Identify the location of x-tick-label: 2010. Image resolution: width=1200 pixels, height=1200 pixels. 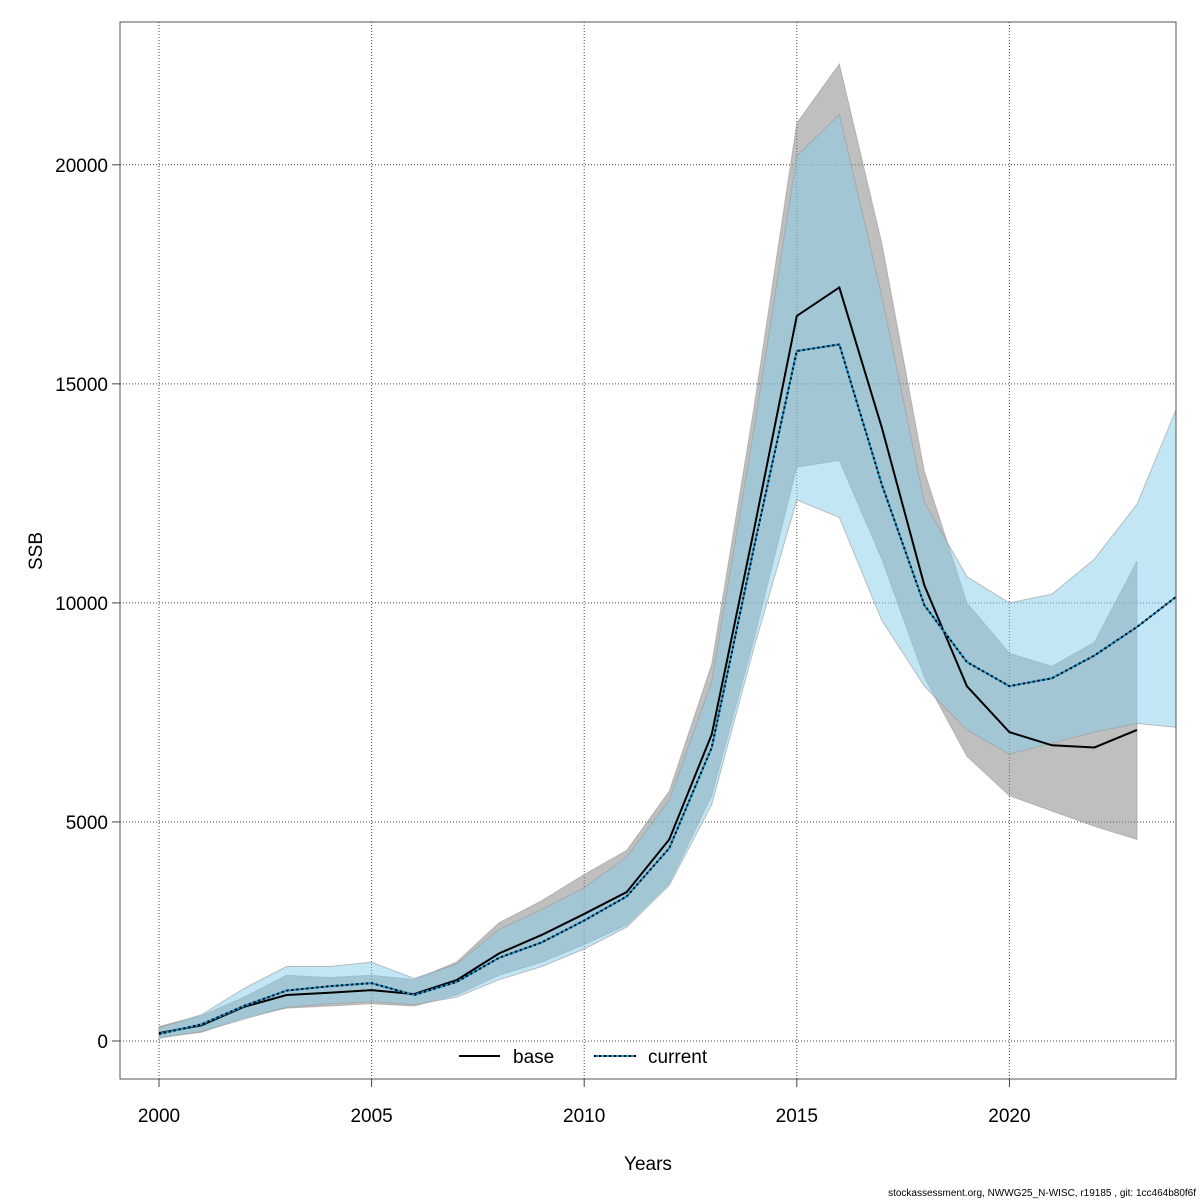
(584, 1116).